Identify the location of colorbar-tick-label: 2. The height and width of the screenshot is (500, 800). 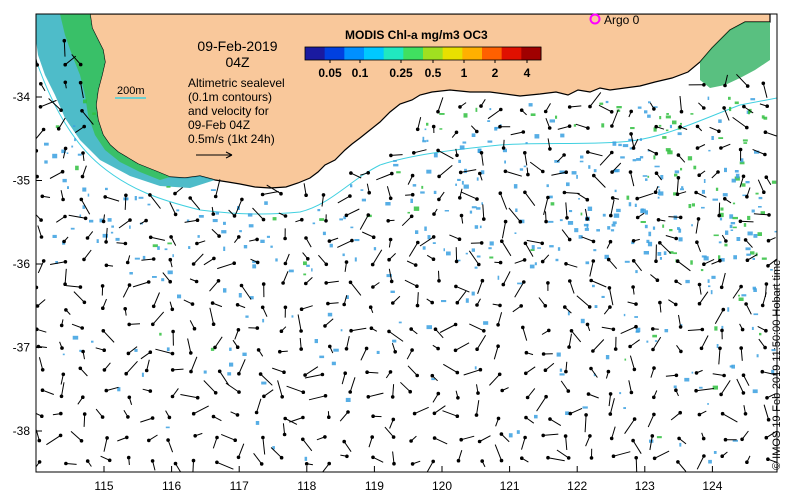
(495, 73).